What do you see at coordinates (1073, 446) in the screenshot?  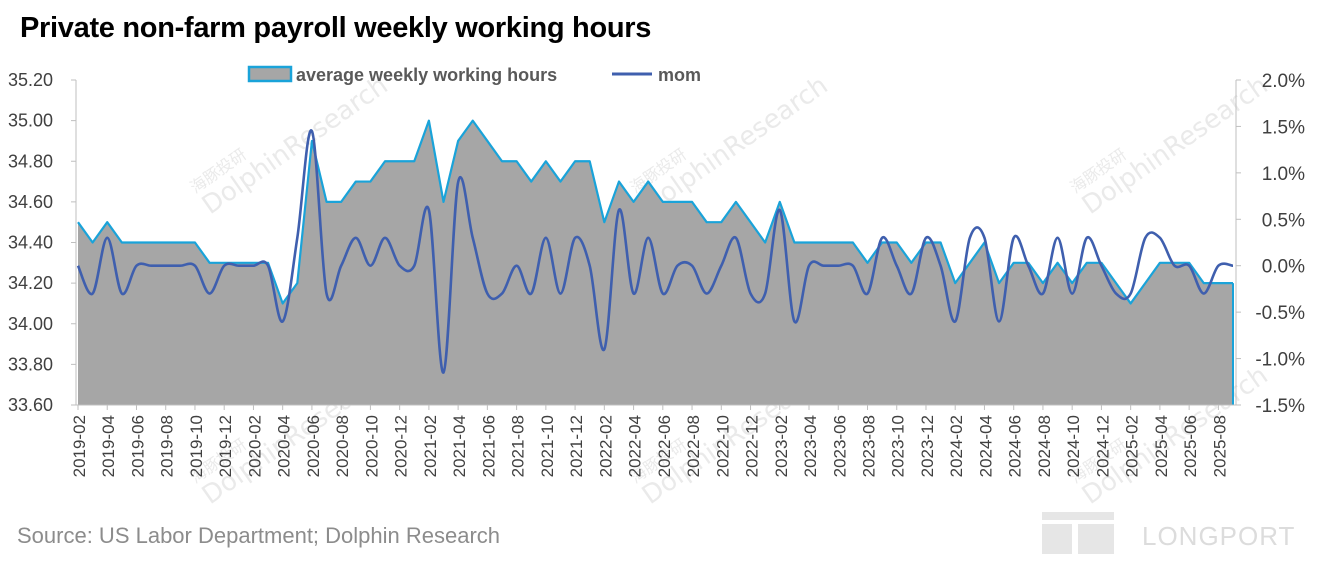 I see `x-tick-label: 2024-10` at bounding box center [1073, 446].